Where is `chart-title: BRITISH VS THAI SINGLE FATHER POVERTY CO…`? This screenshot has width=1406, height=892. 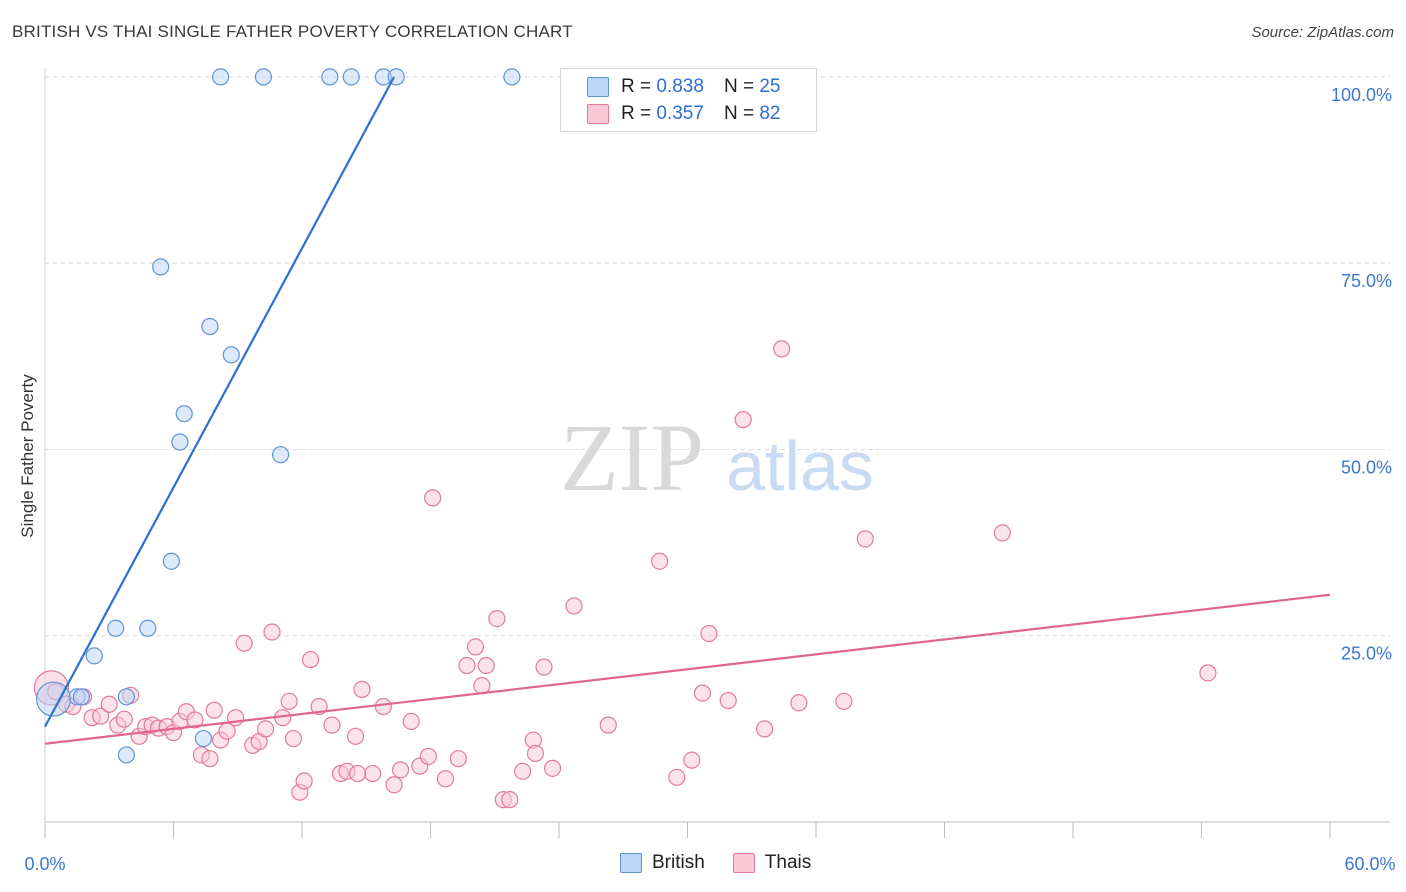 chart-title: BRITISH VS THAI SINGLE FATHER POVERTY CO… is located at coordinates (292, 31).